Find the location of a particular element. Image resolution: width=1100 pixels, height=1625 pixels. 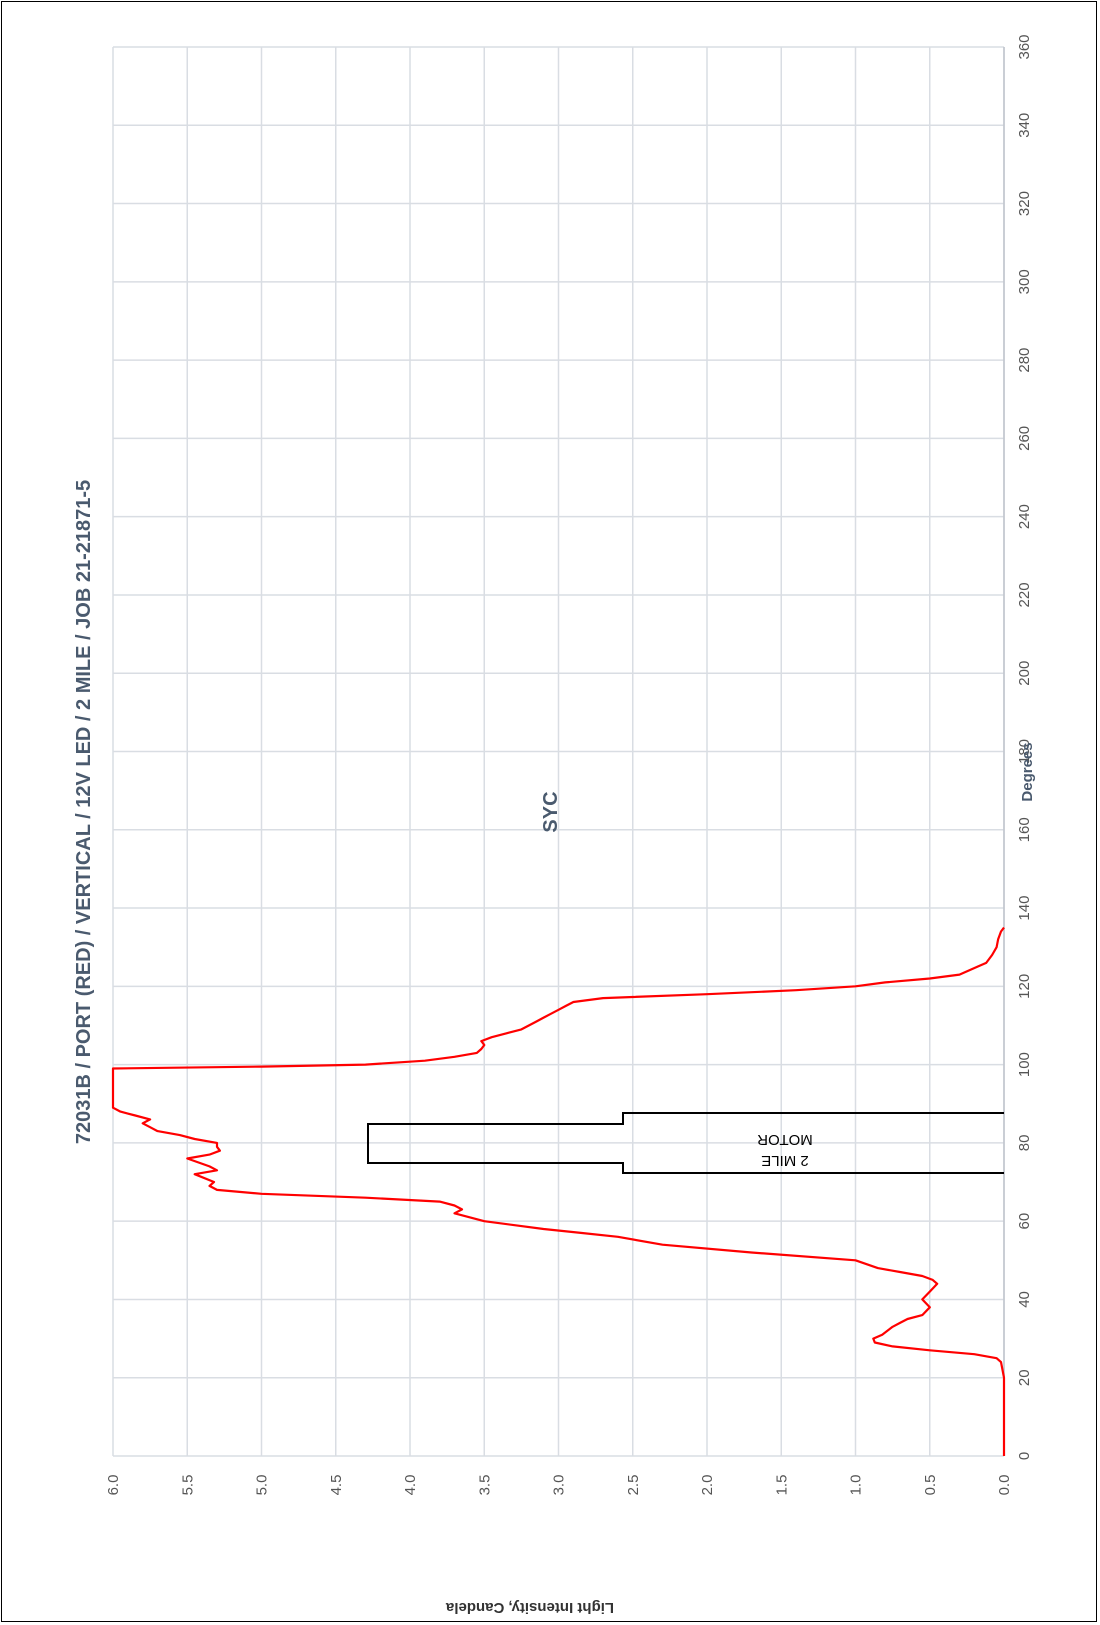

y-tick-label: 5.5 is located at coordinates (187, 1485).